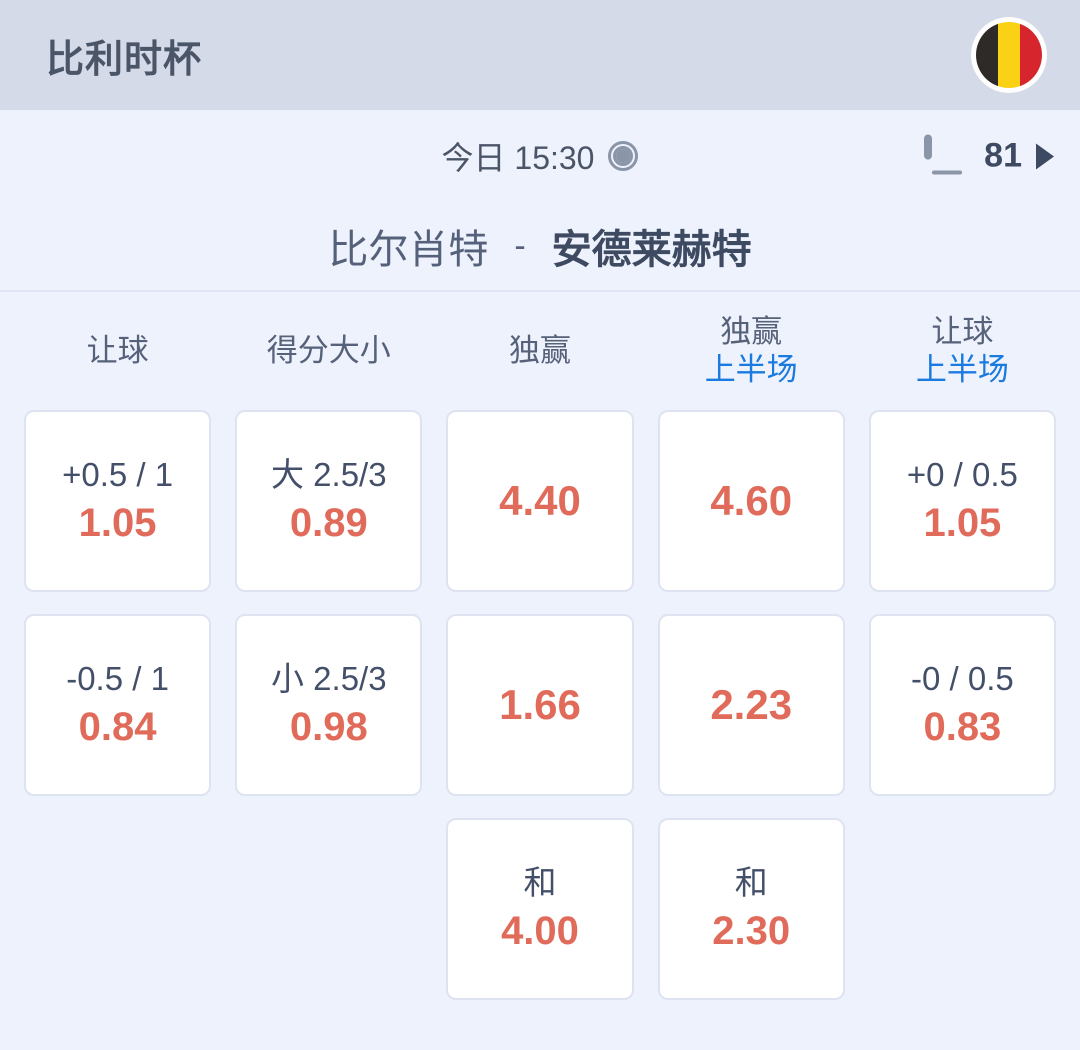 This screenshot has height=1050, width=1080. I want to click on match-datetime: 今日 15:30, so click(518, 158).